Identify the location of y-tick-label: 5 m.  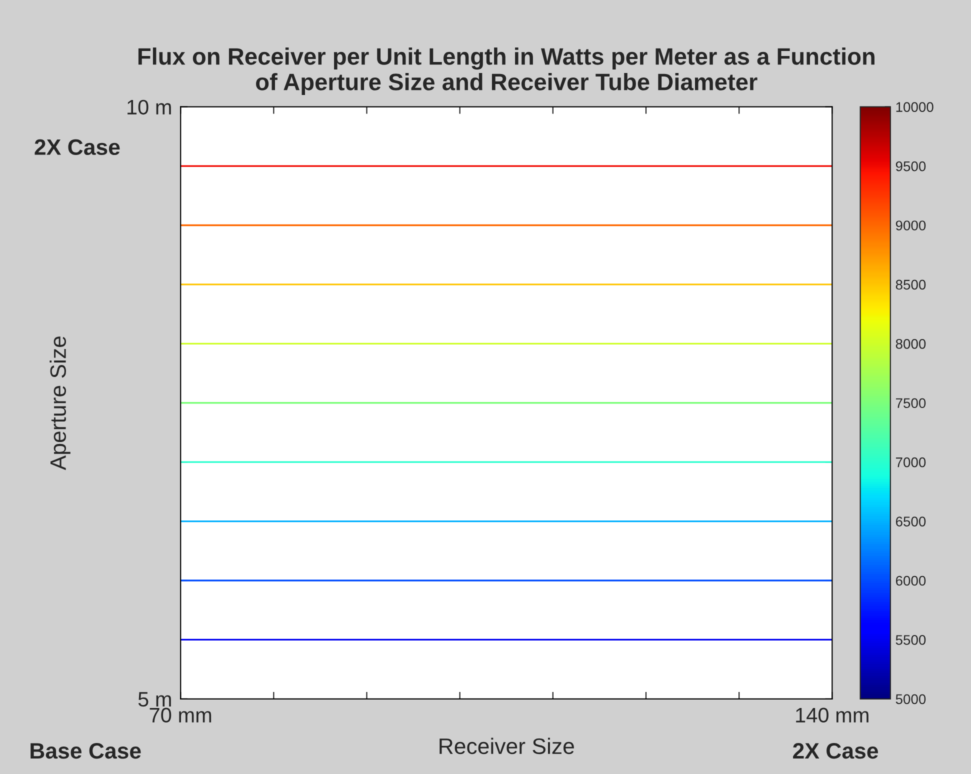
(154, 699).